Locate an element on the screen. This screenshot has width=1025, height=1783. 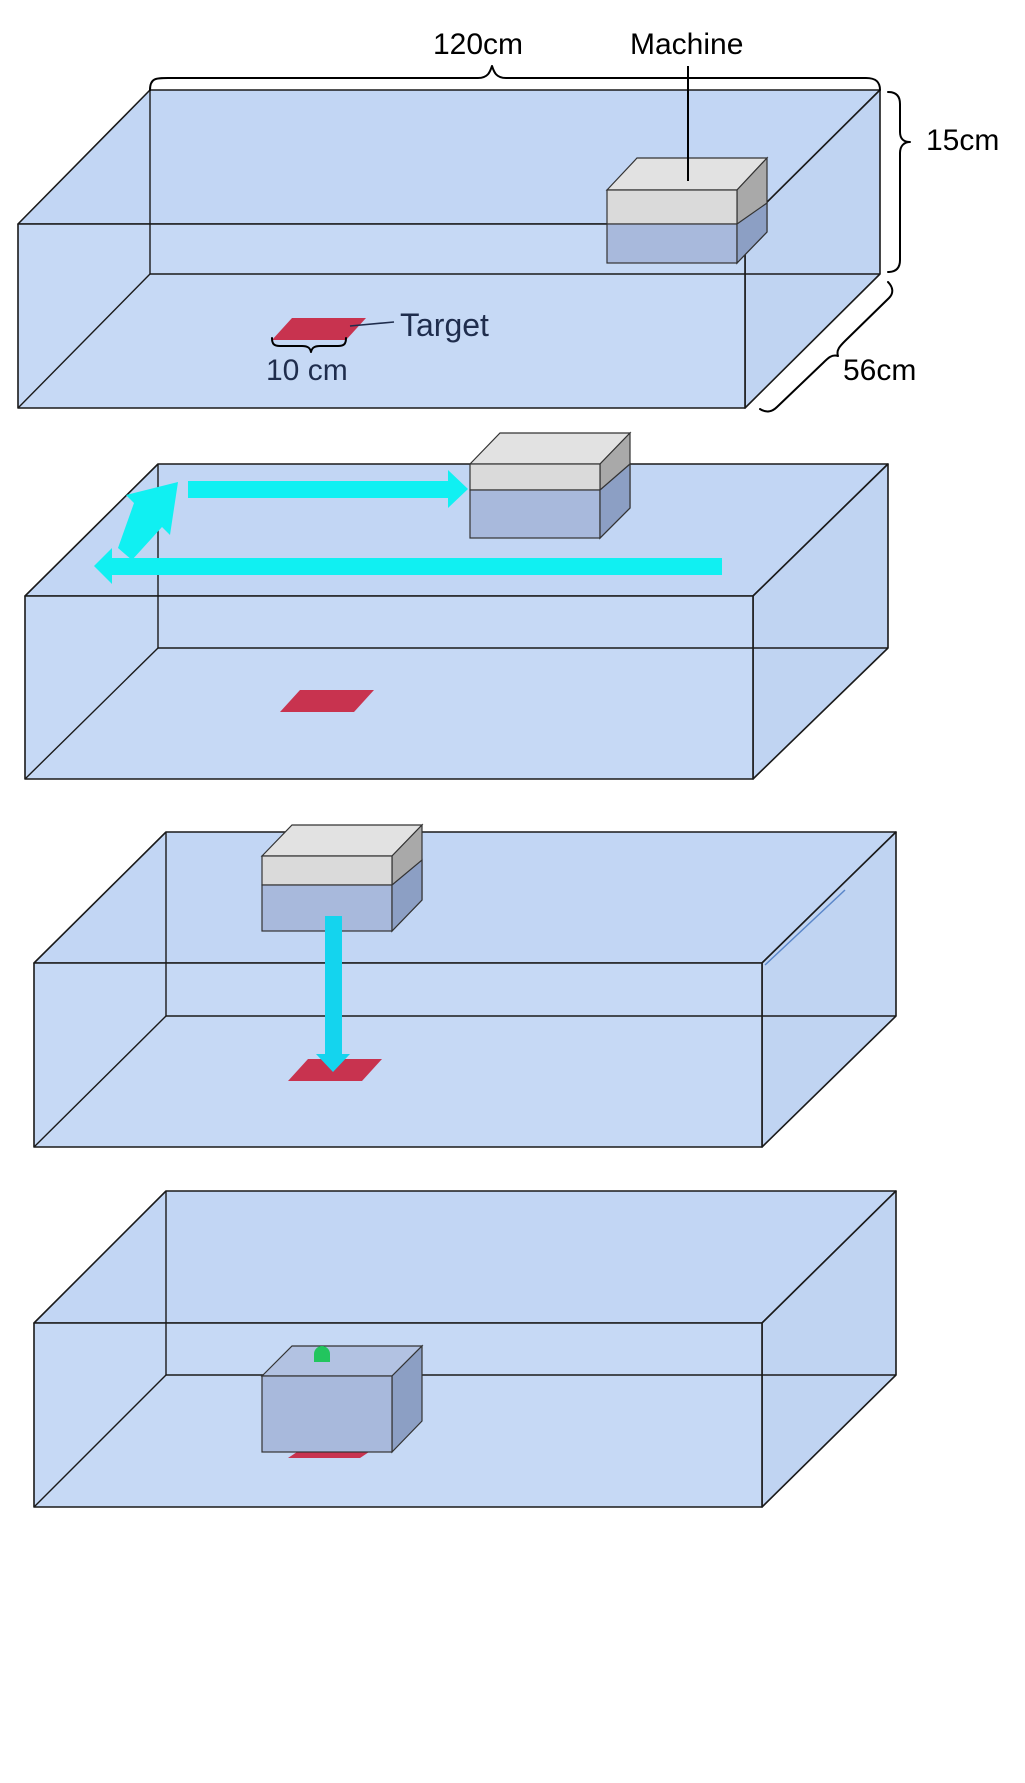
status-light-icon is located at coordinates (322, 1354).